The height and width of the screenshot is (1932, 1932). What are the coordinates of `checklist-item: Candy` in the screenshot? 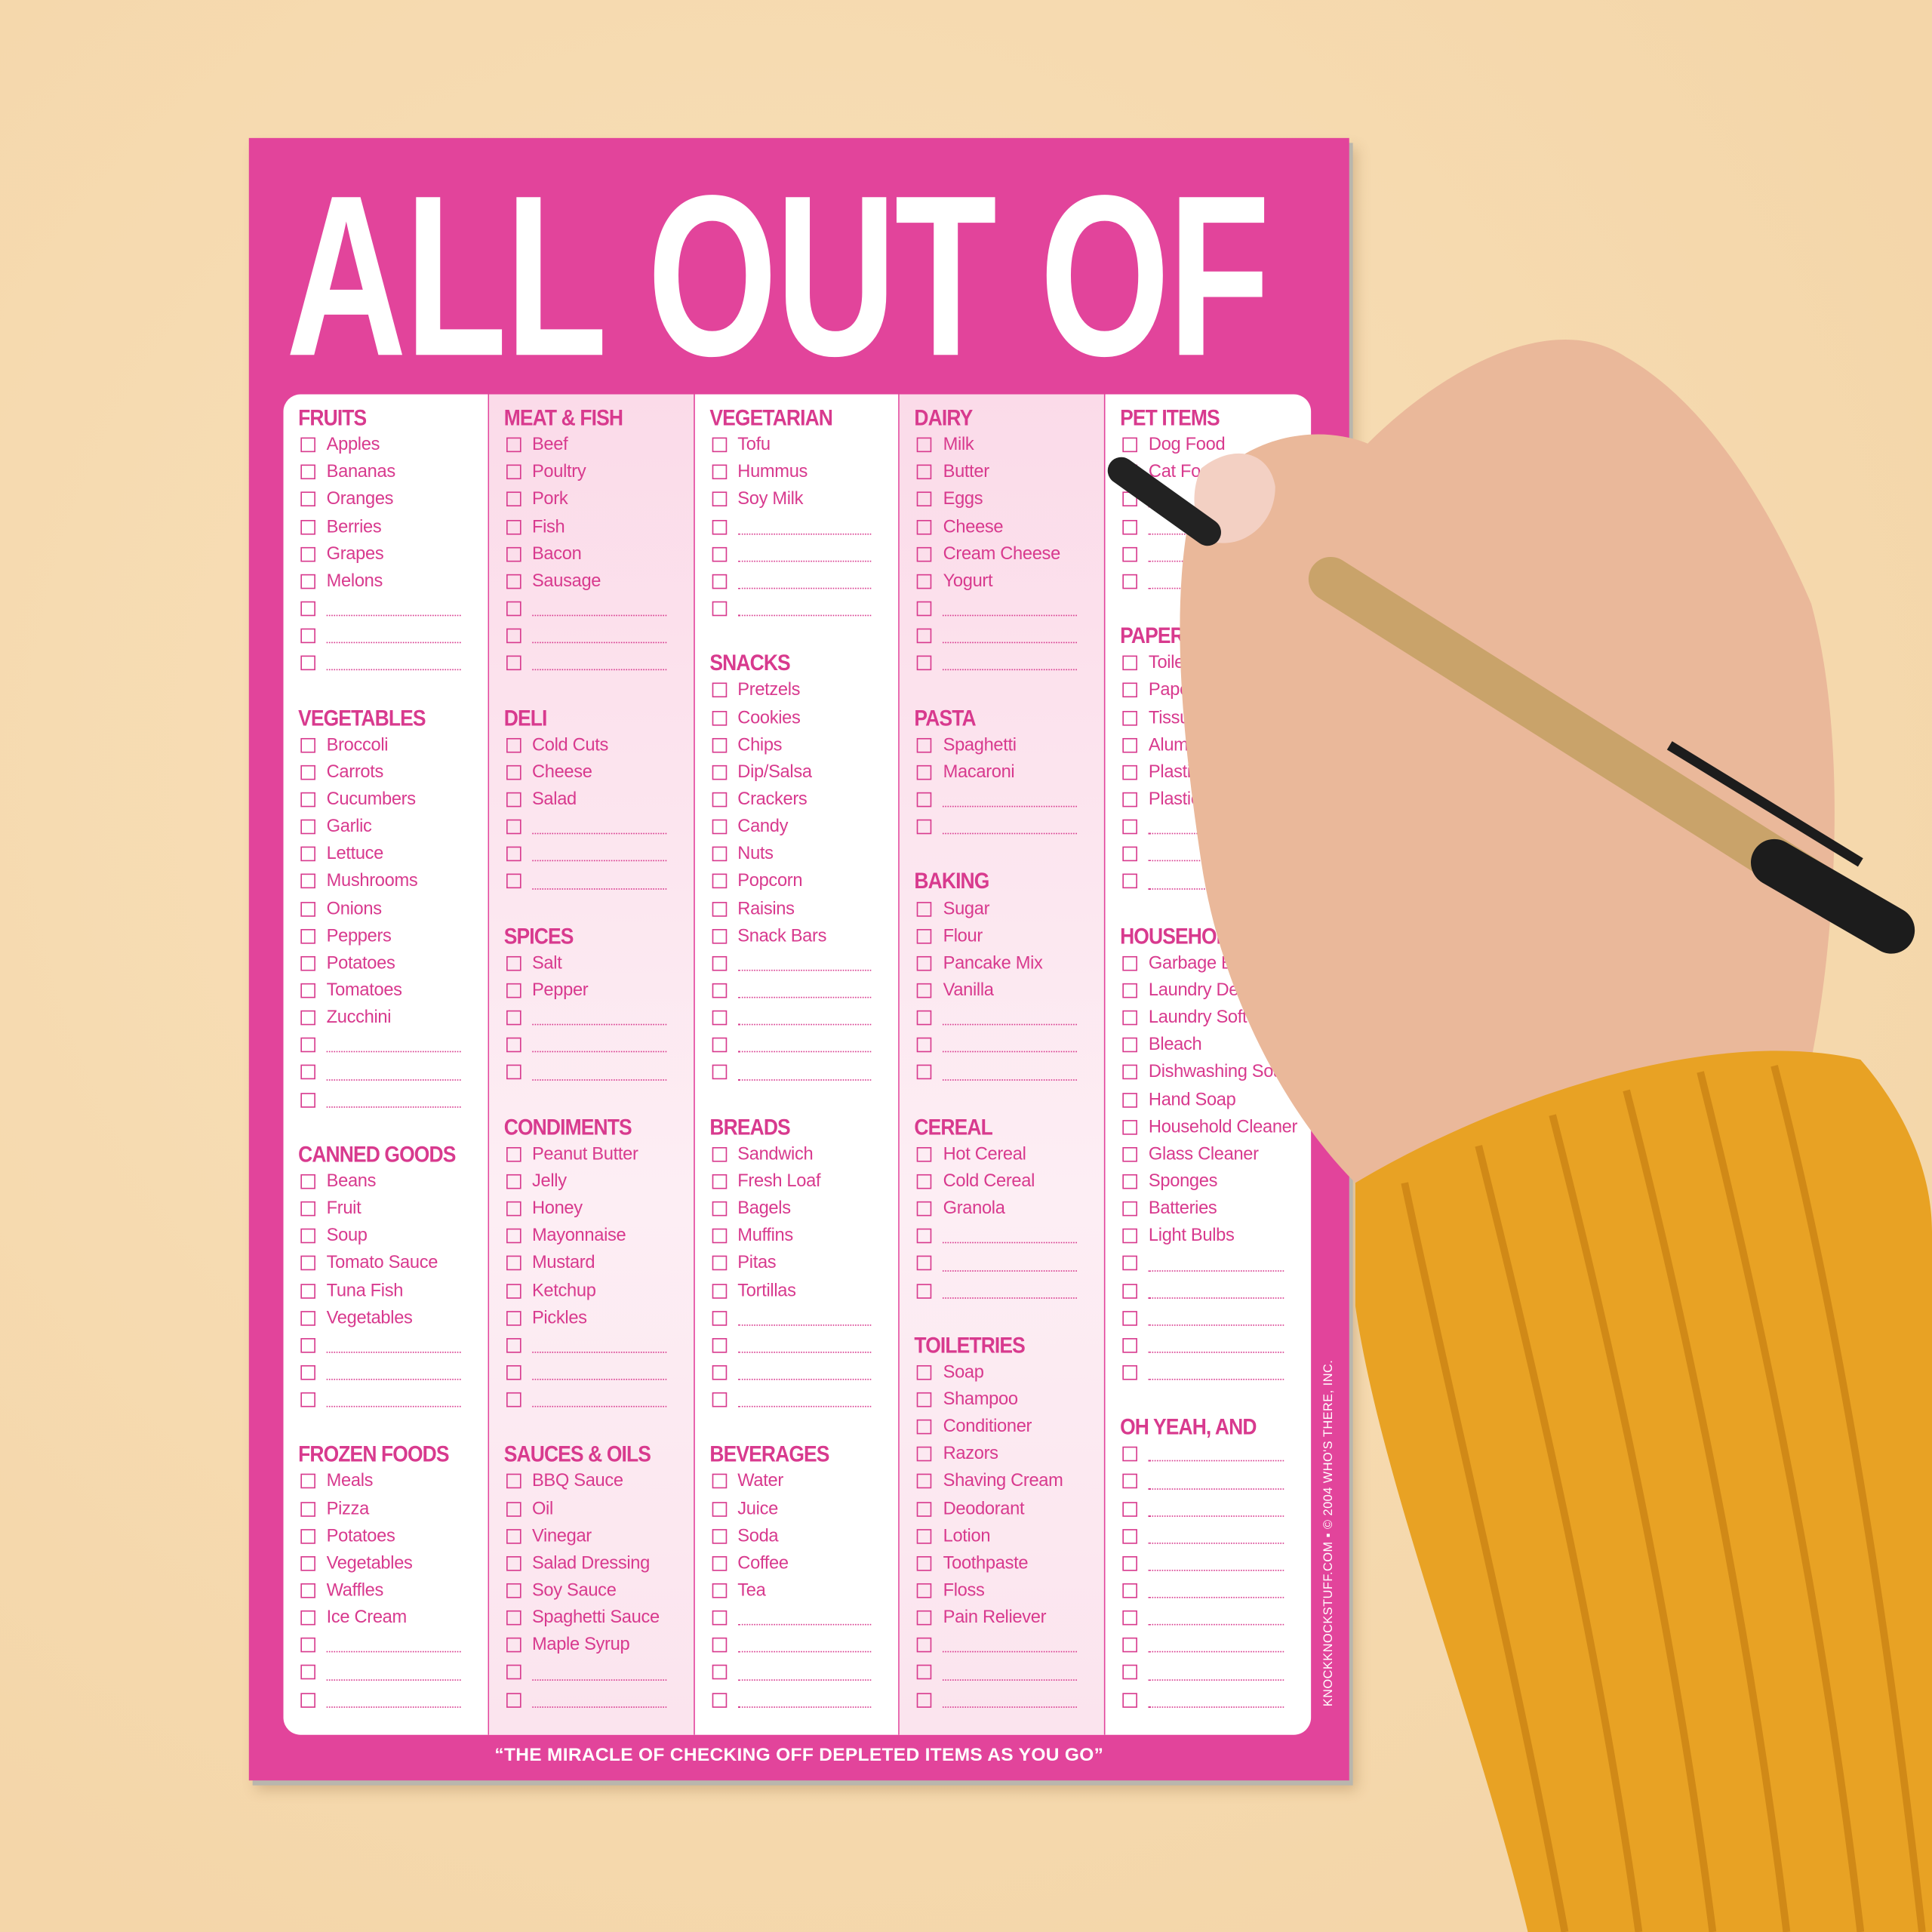 It's located at (796, 827).